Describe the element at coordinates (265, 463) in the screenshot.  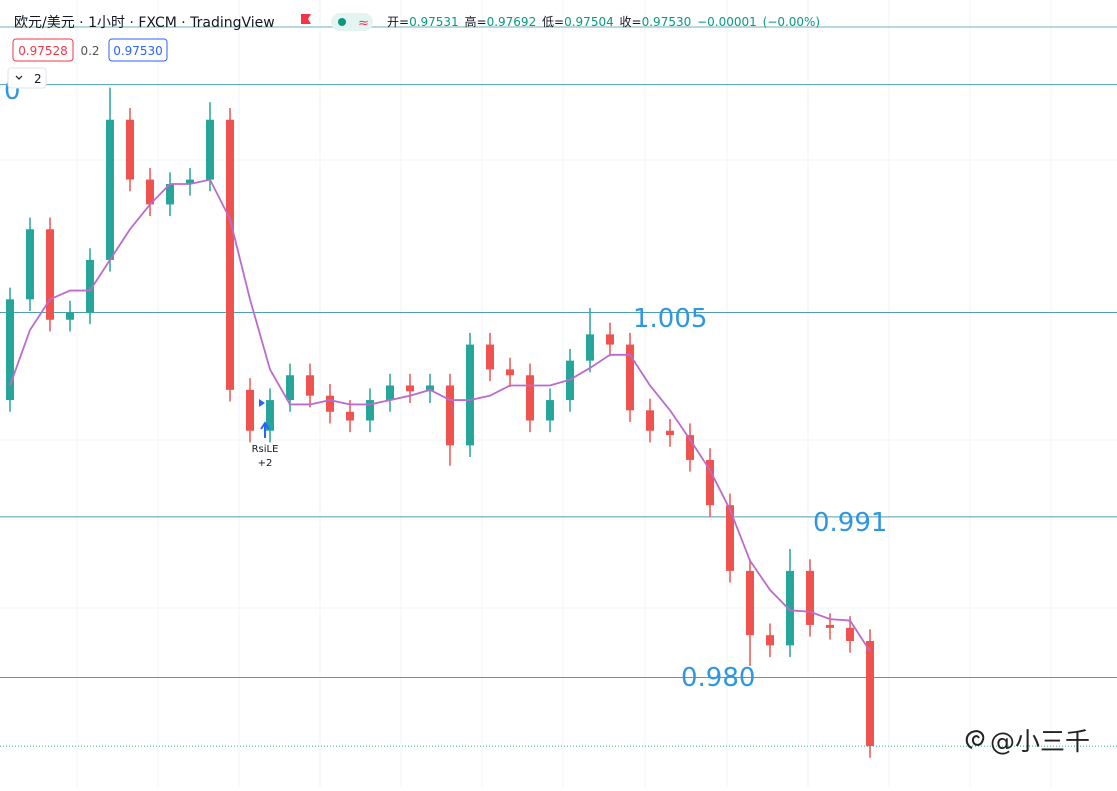
I see `signal-sub: +2` at that location.